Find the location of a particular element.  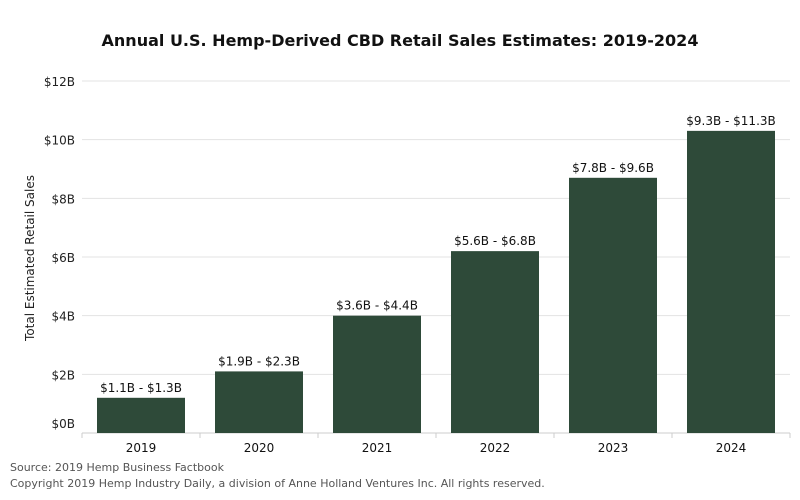

data-label: $7.8B - $9.6B is located at coordinates (613, 168).